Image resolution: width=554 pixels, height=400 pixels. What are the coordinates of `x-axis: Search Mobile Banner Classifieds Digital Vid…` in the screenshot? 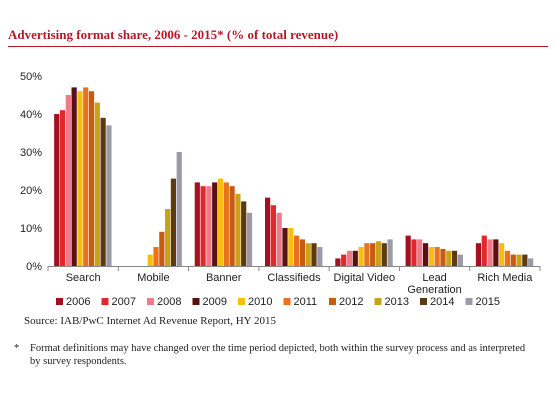 It's located at (294, 281).